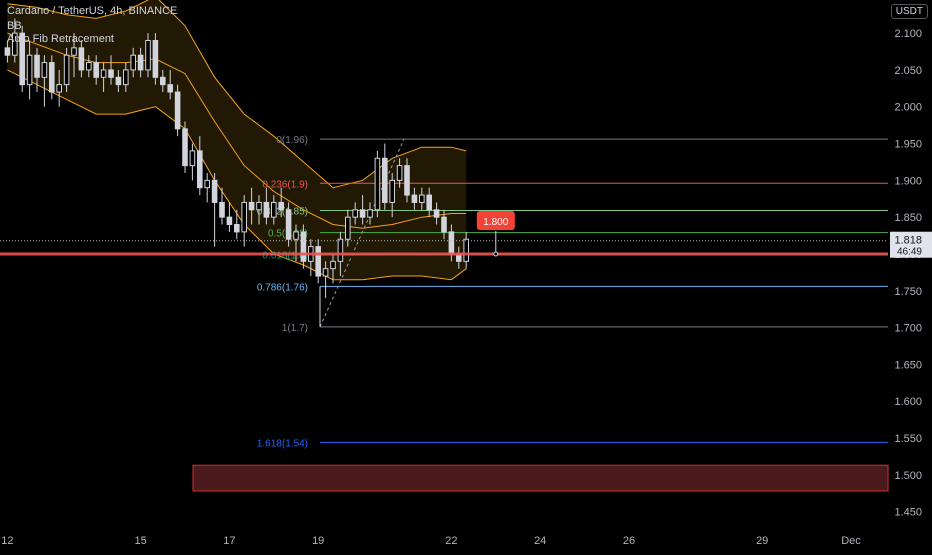  What do you see at coordinates (362, 233) in the screenshot?
I see `fib-trend-line` at bounding box center [362, 233].